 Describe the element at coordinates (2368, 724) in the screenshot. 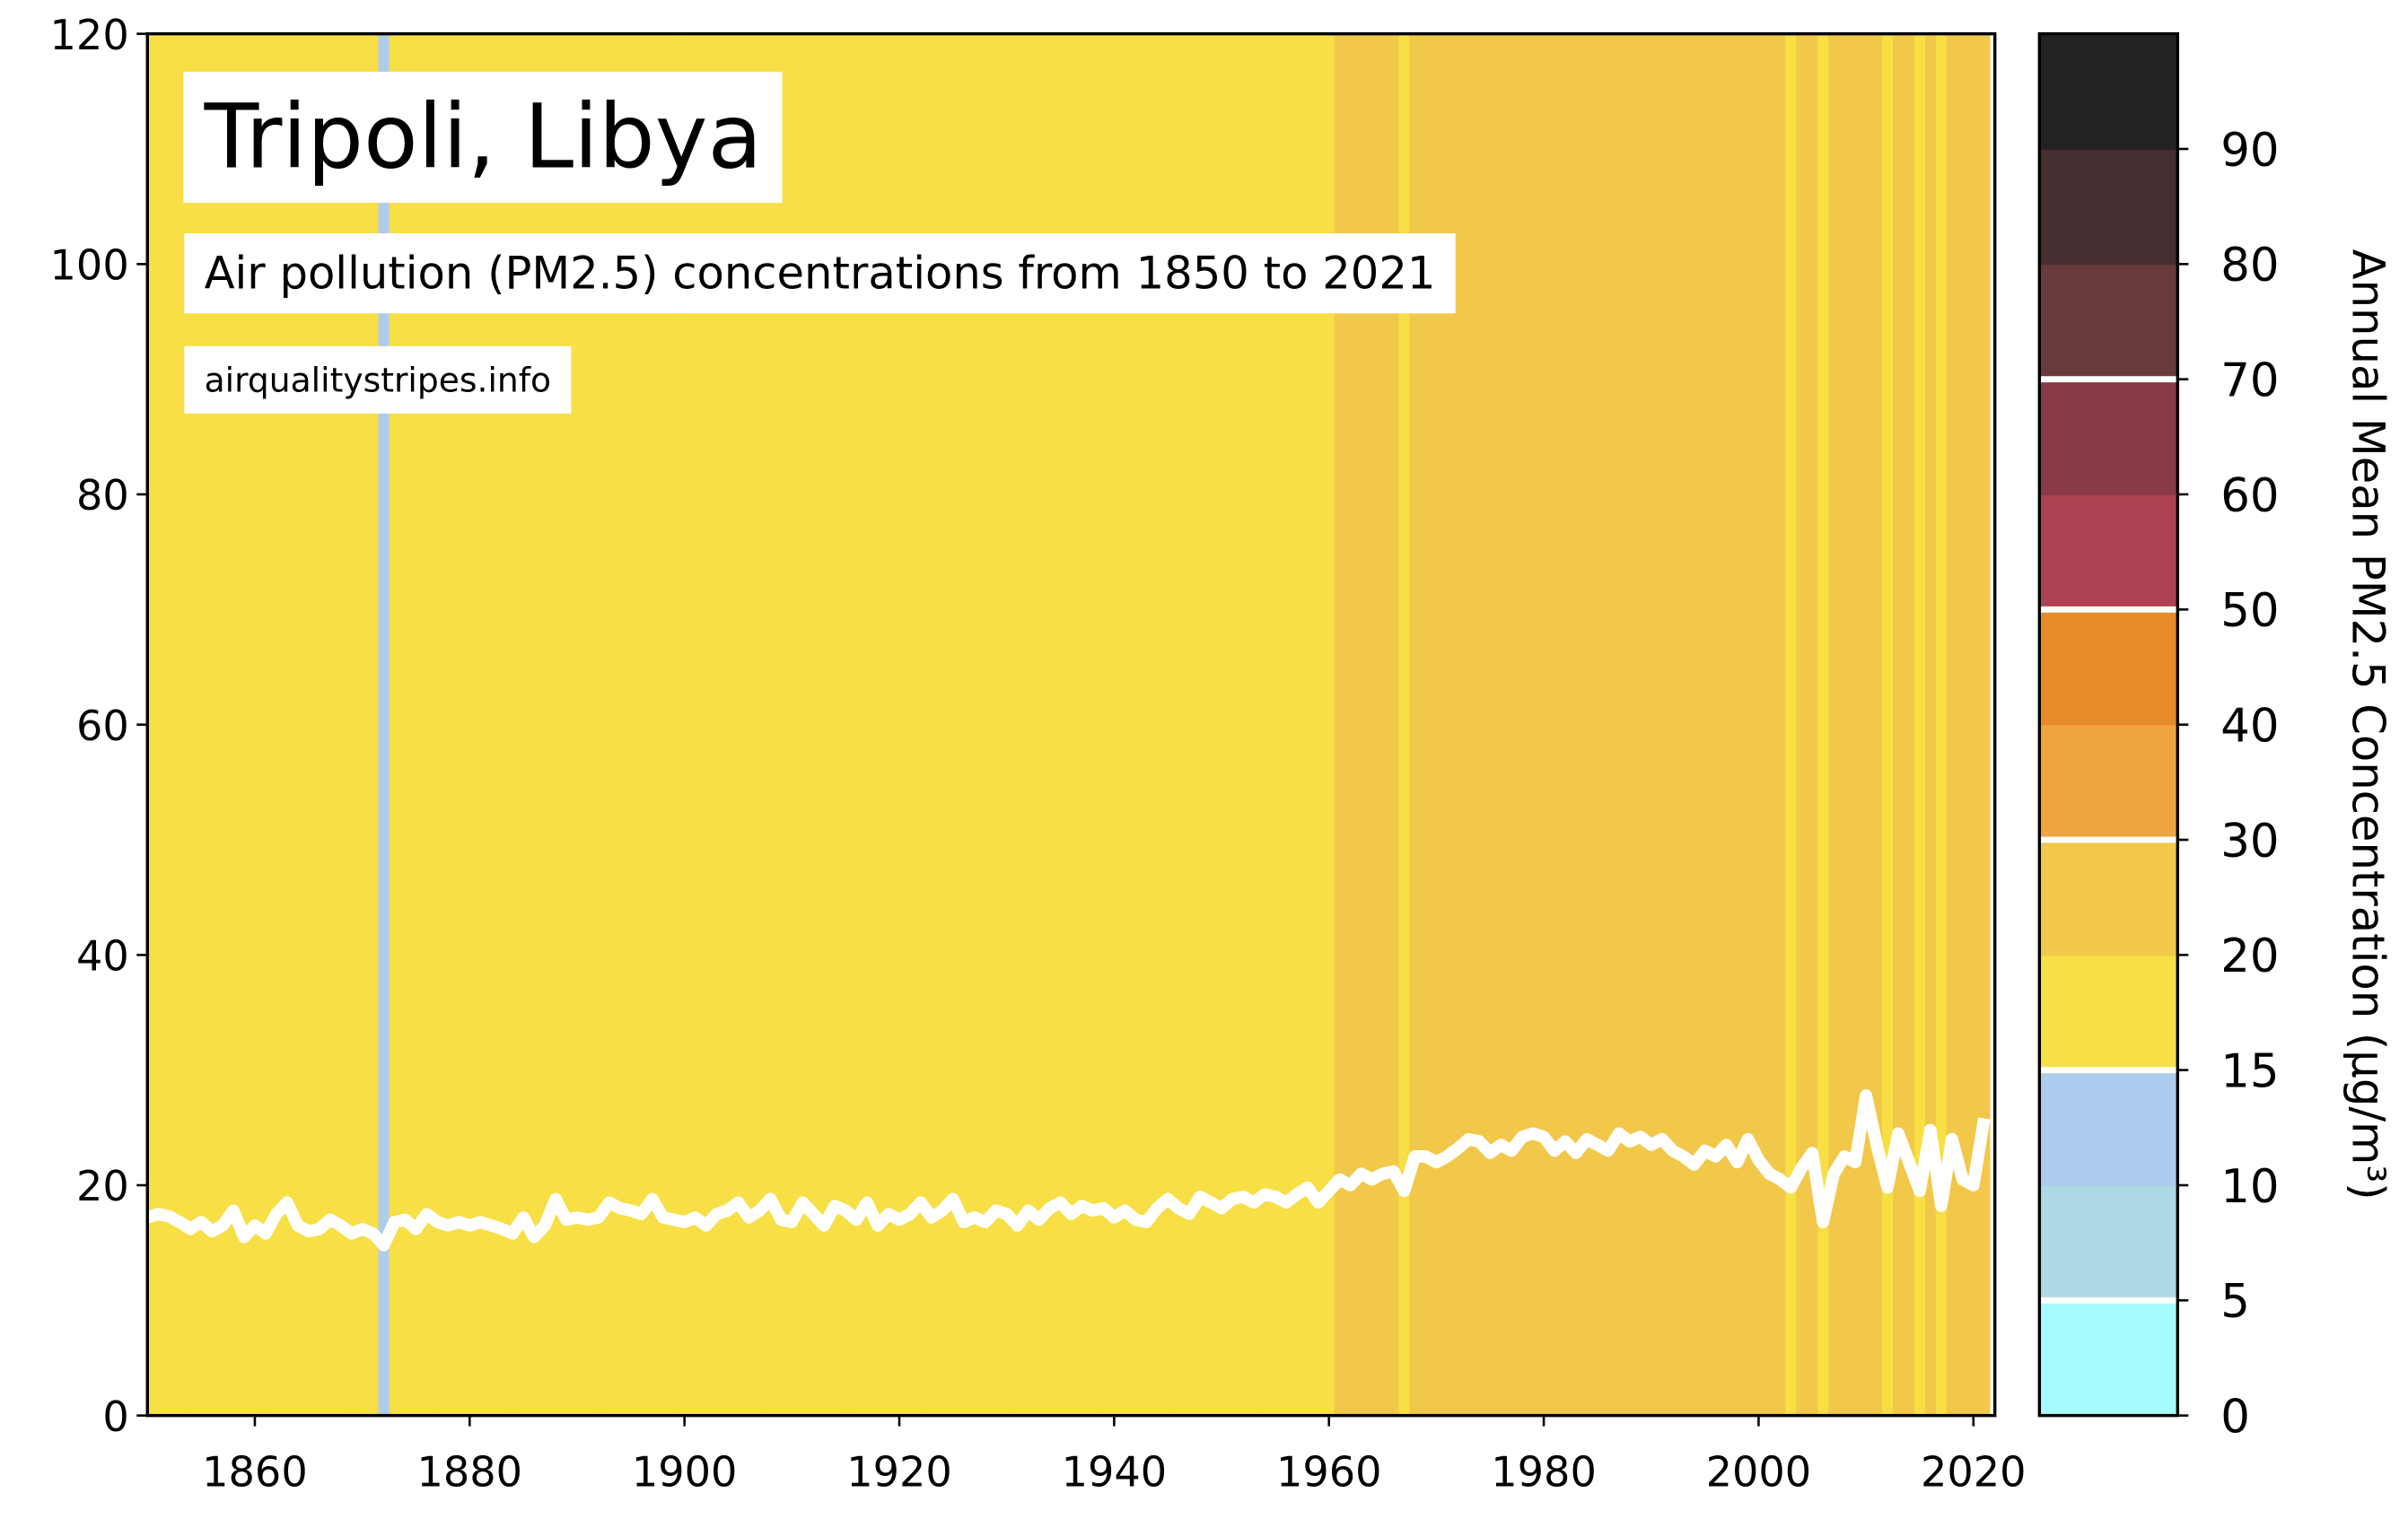

I see `colorbar-label: Annual Mean PM2.5 Concentration (µg/m³)` at that location.